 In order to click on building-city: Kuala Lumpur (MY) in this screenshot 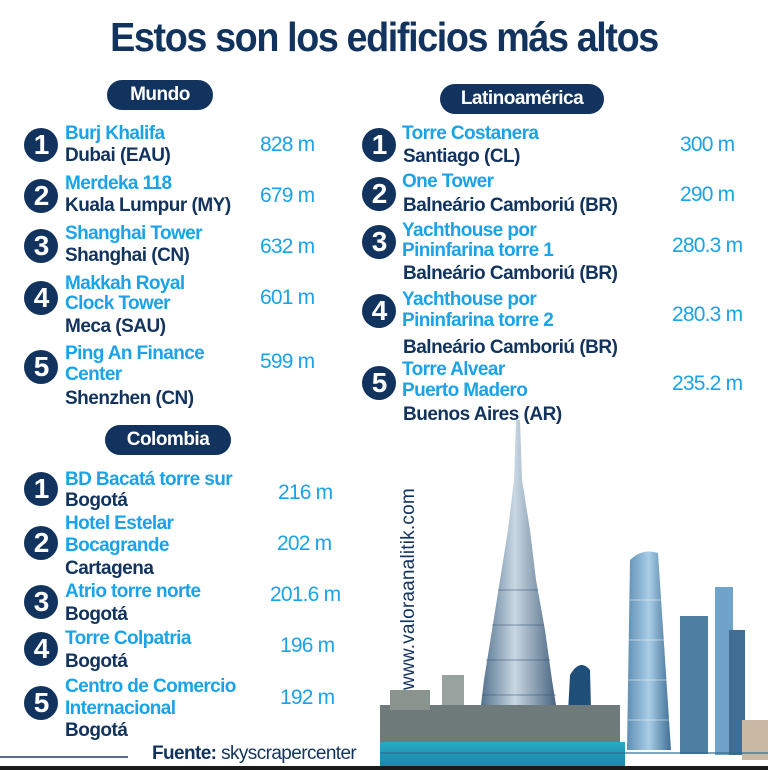, I will do `click(148, 205)`.